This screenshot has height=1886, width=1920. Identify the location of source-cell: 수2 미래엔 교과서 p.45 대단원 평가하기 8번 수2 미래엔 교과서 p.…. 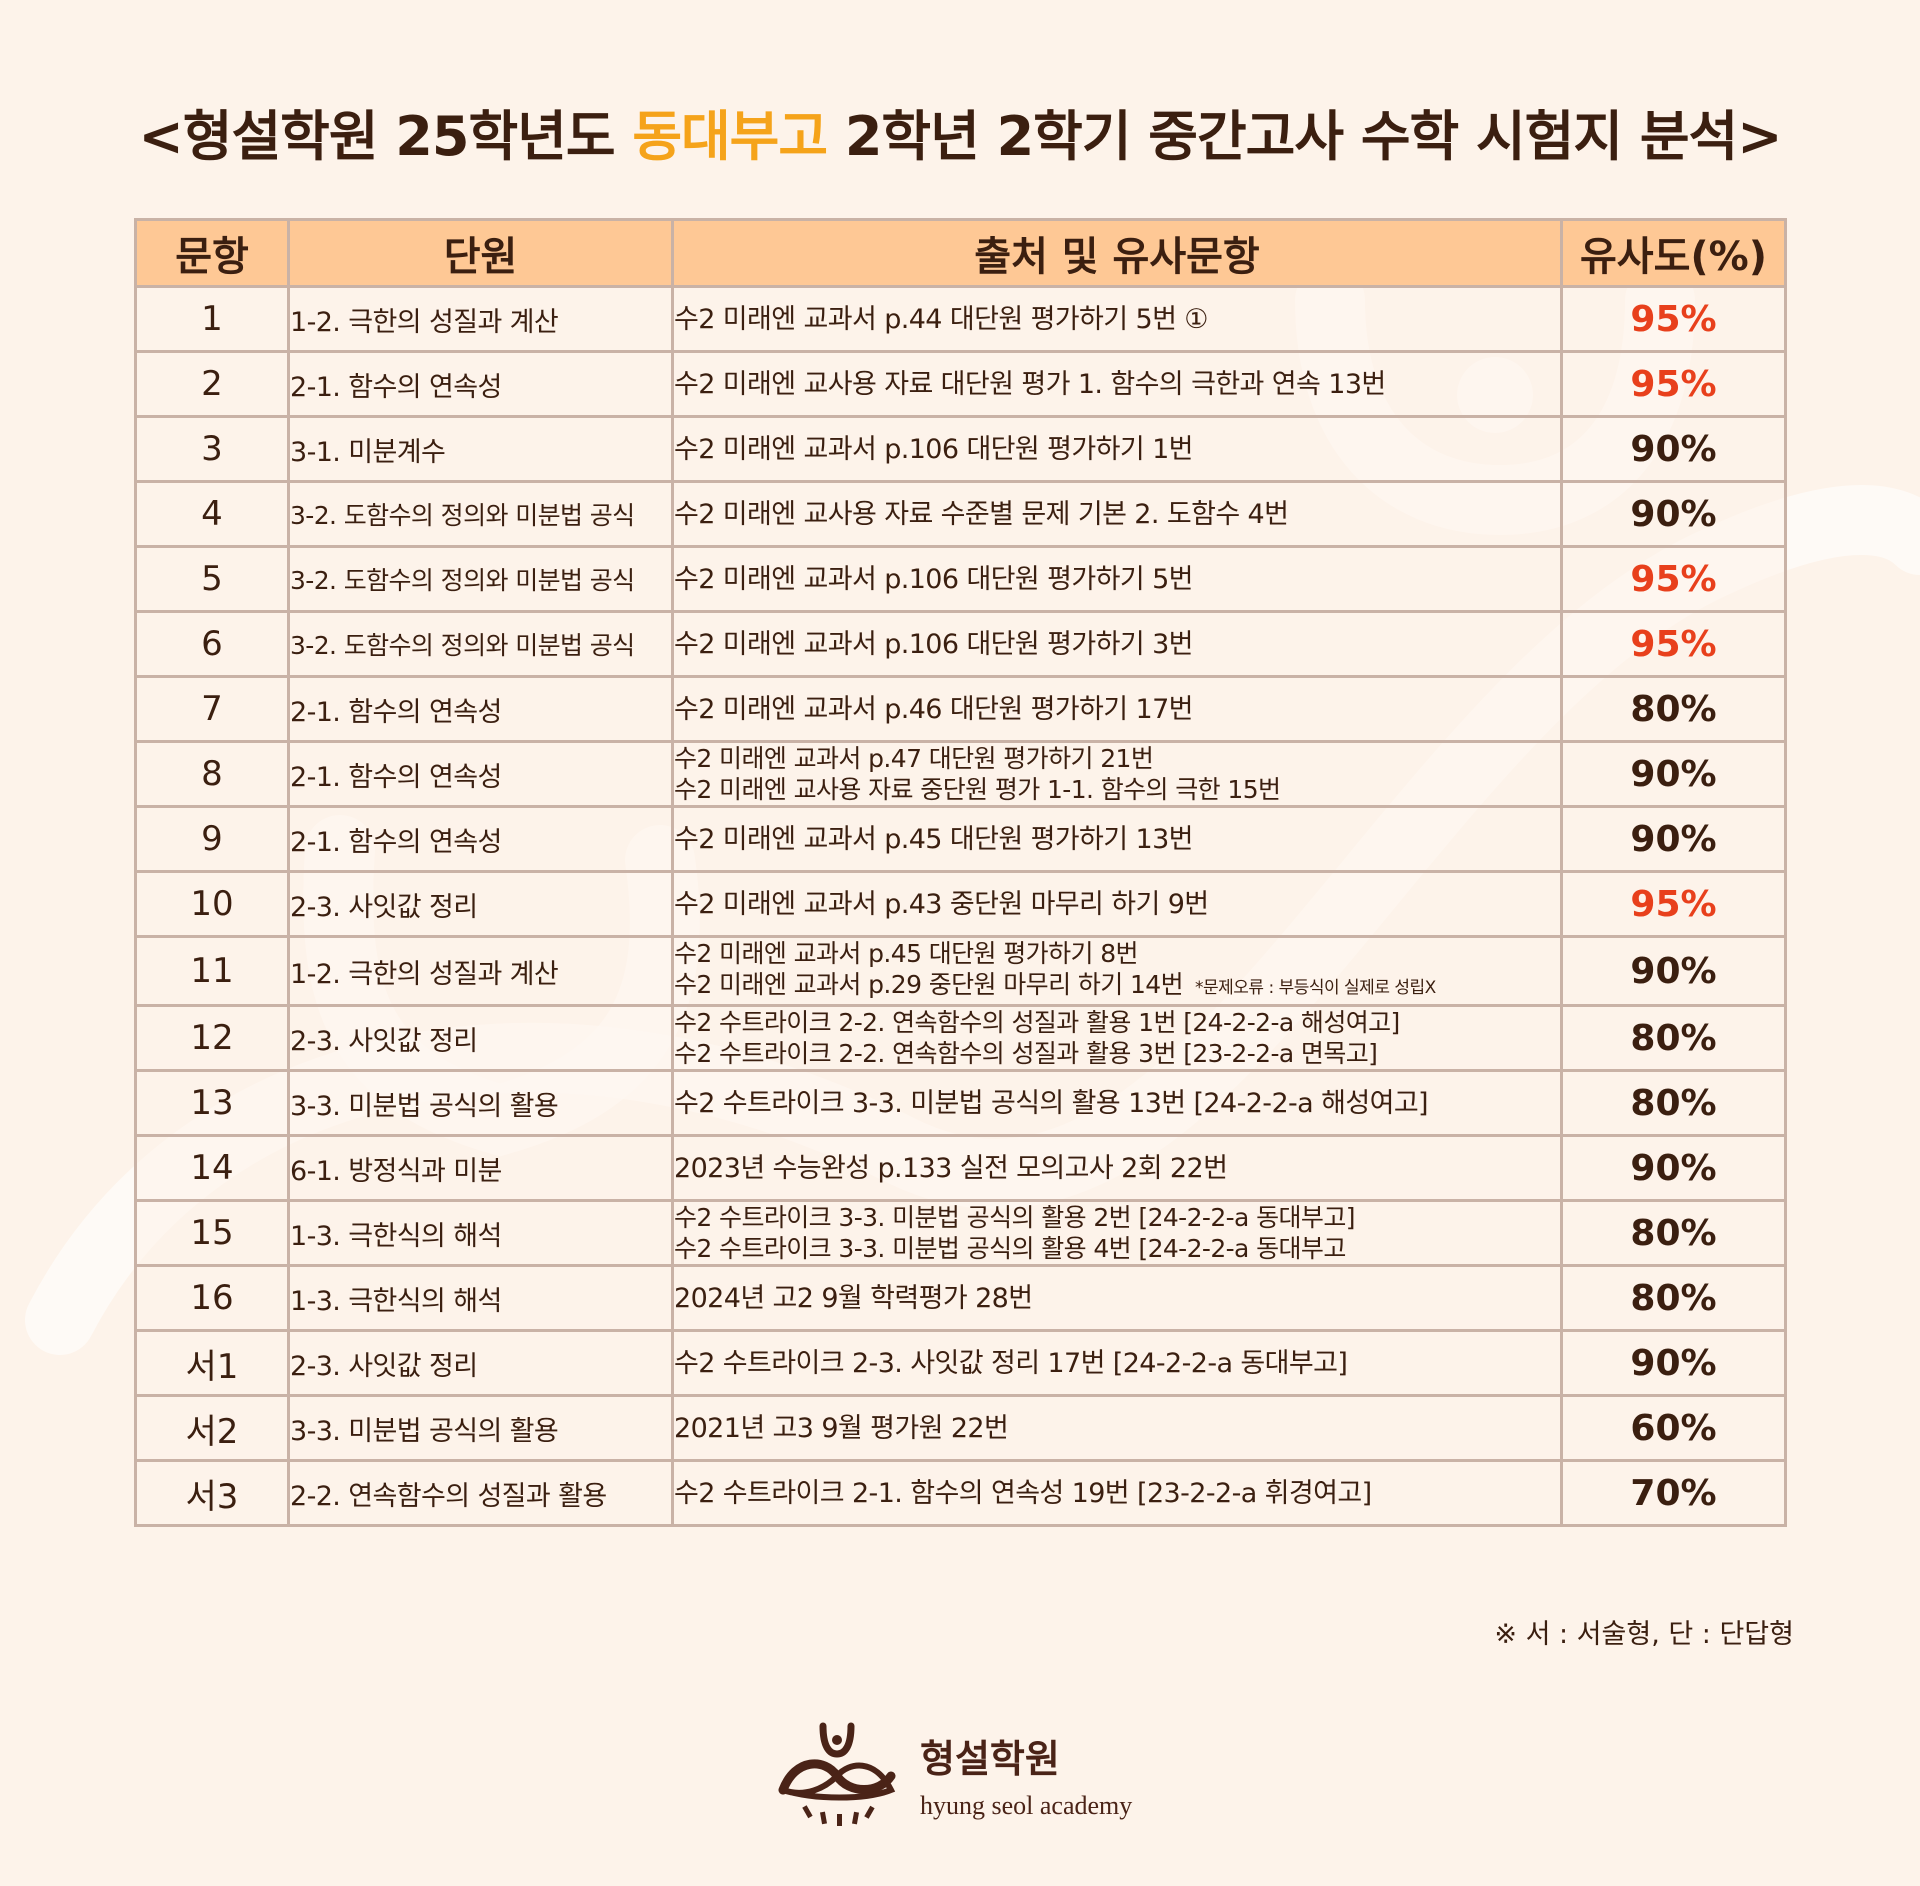
(1117, 971).